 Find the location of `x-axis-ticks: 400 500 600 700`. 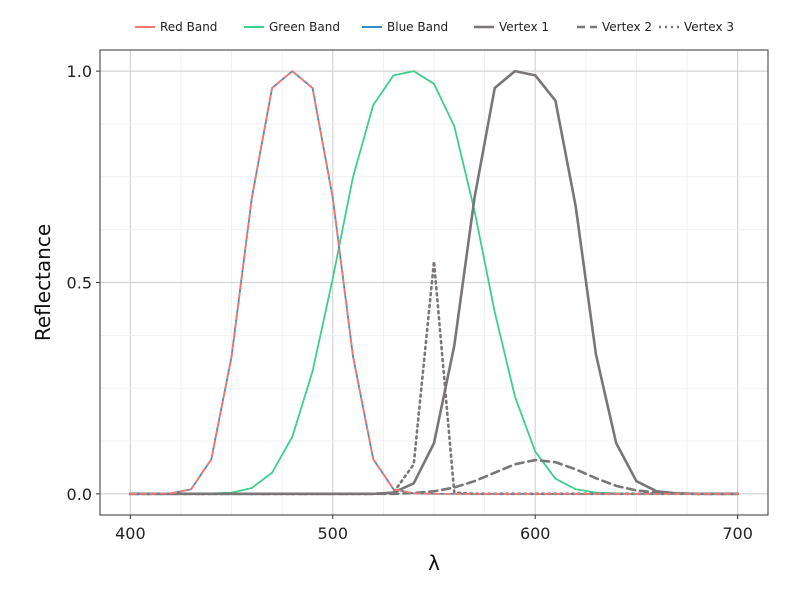

x-axis-ticks: 400 500 600 700 is located at coordinates (434, 529).